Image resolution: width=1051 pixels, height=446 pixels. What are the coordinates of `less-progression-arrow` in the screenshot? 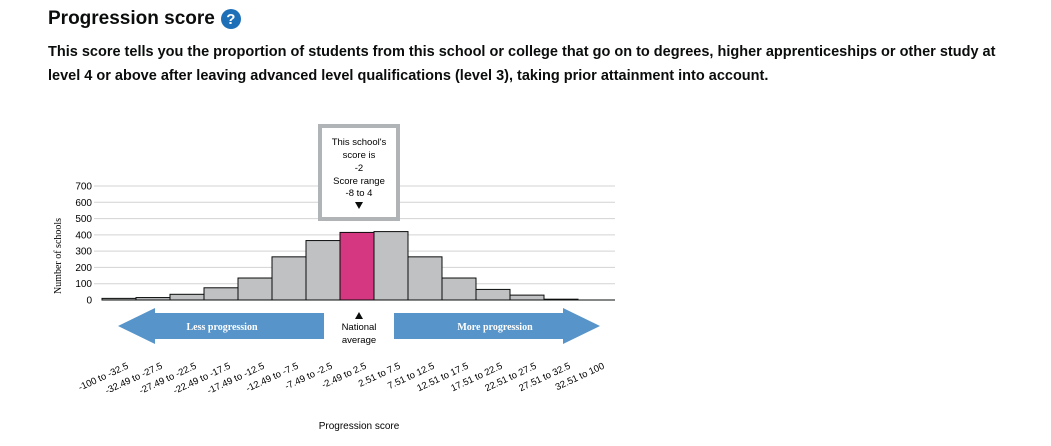 It's located at (221, 326).